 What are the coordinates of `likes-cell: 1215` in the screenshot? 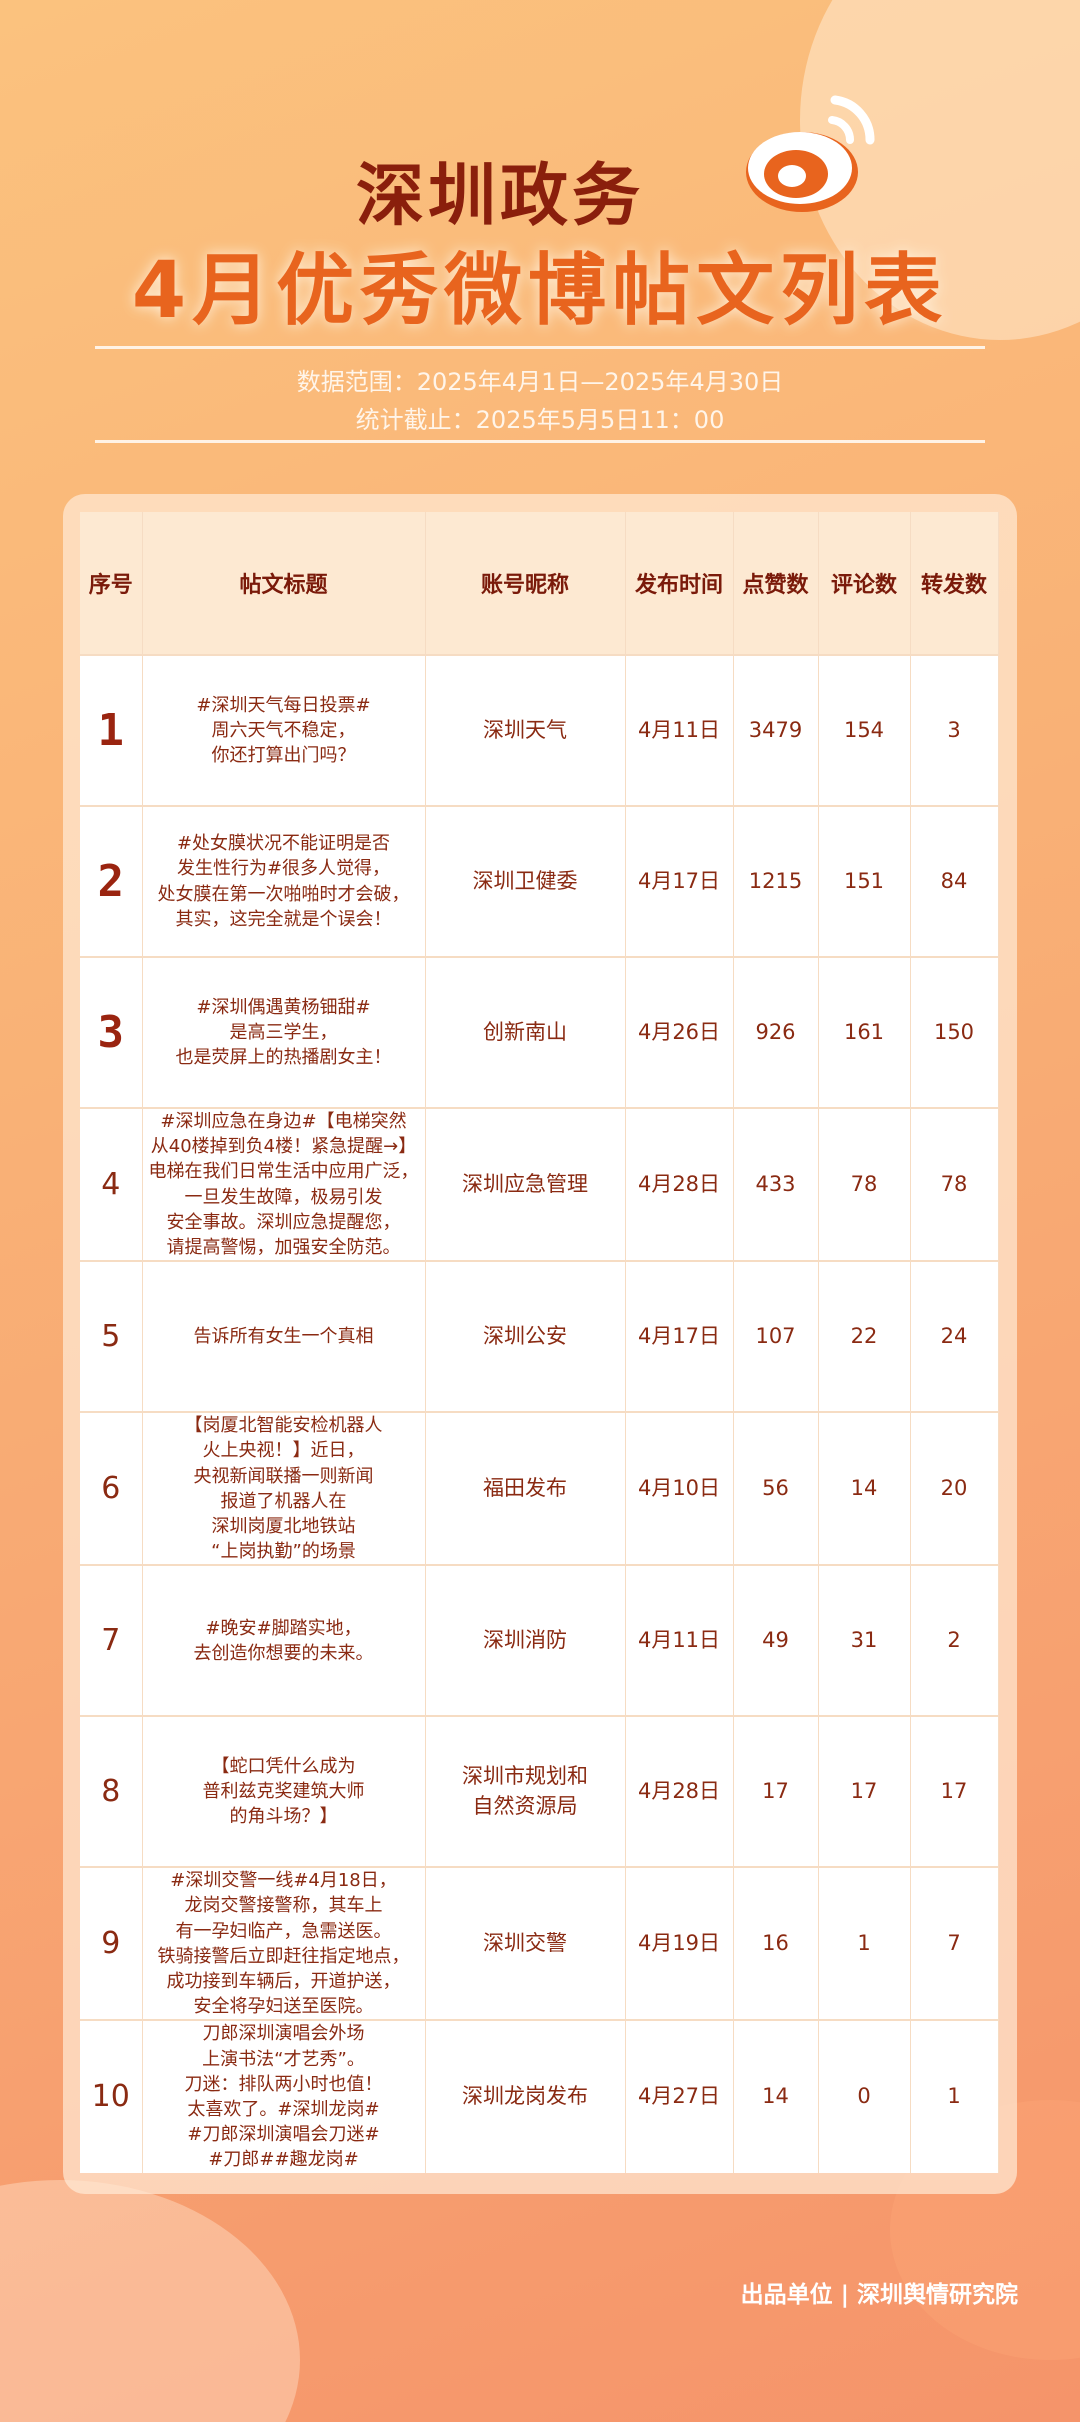 It's located at (776, 881).